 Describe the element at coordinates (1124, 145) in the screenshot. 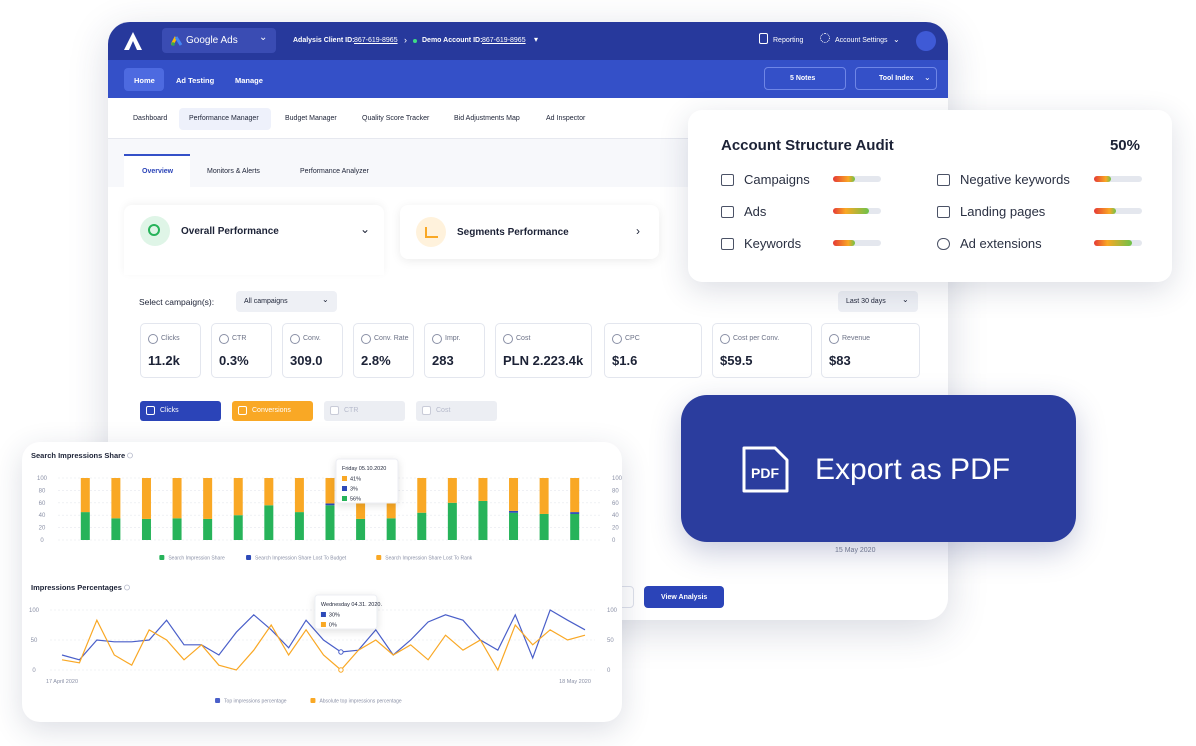

I see `audit-score: 50%` at that location.